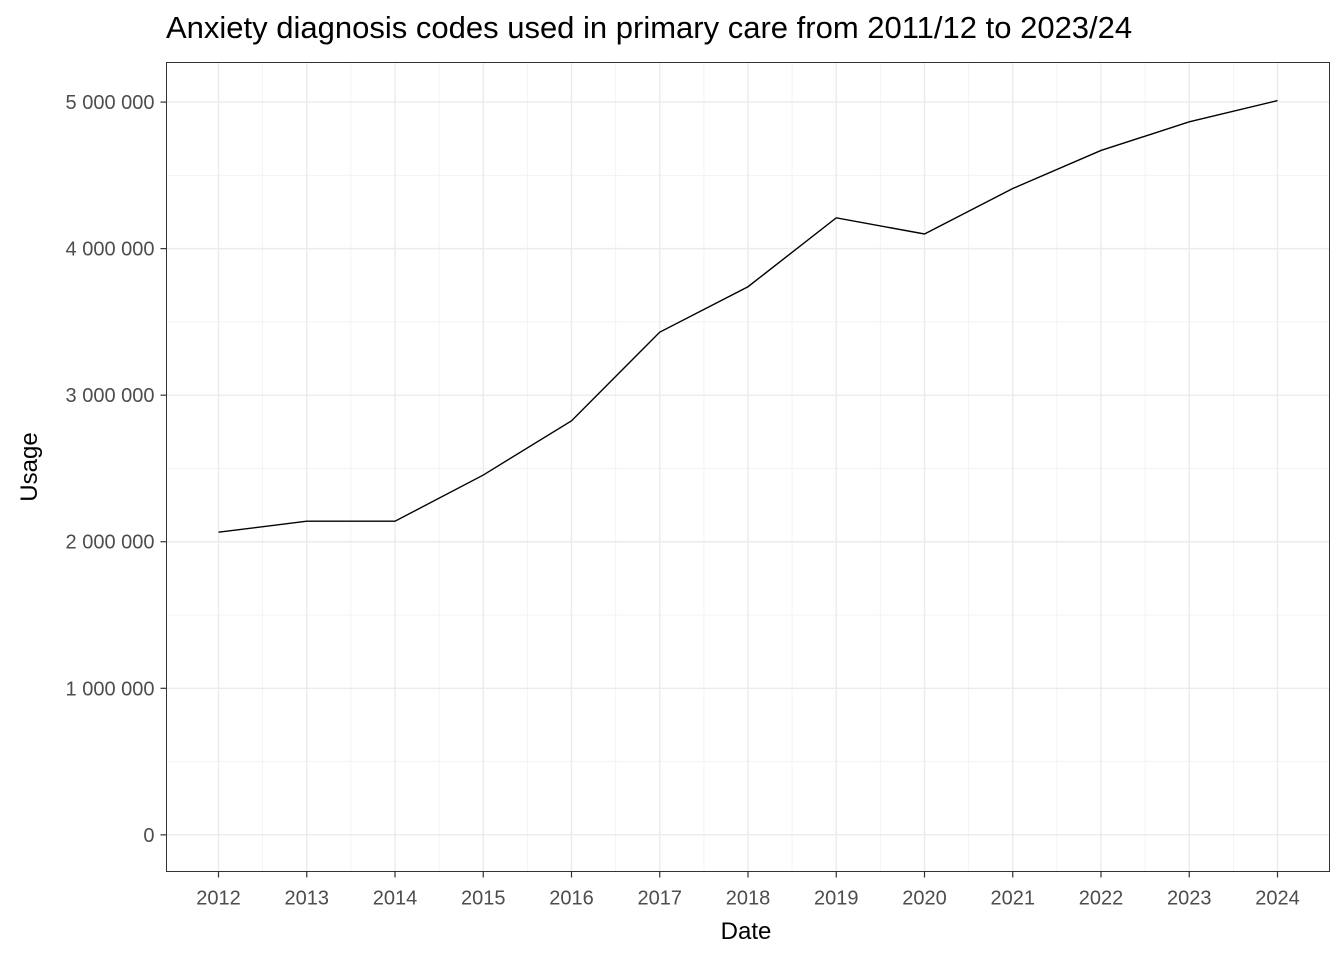 The image size is (1344, 960). I want to click on x-tick-label: 2018, so click(748, 899).